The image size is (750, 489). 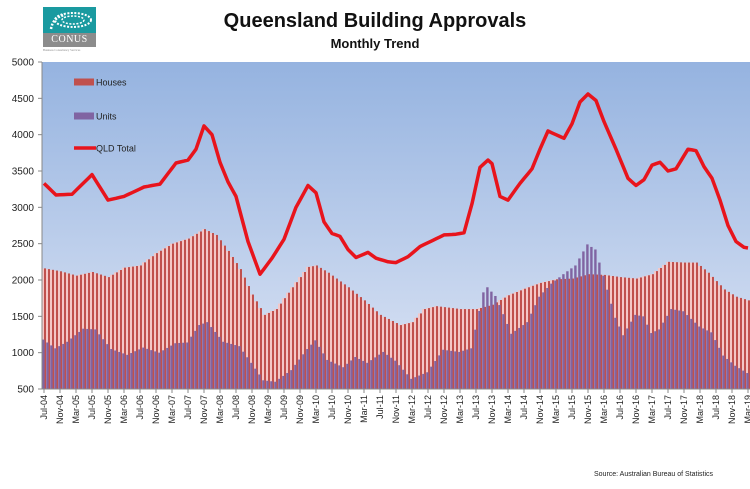 What do you see at coordinates (476, 407) in the screenshot?
I see `x-tick-label: Jul-13` at bounding box center [476, 407].